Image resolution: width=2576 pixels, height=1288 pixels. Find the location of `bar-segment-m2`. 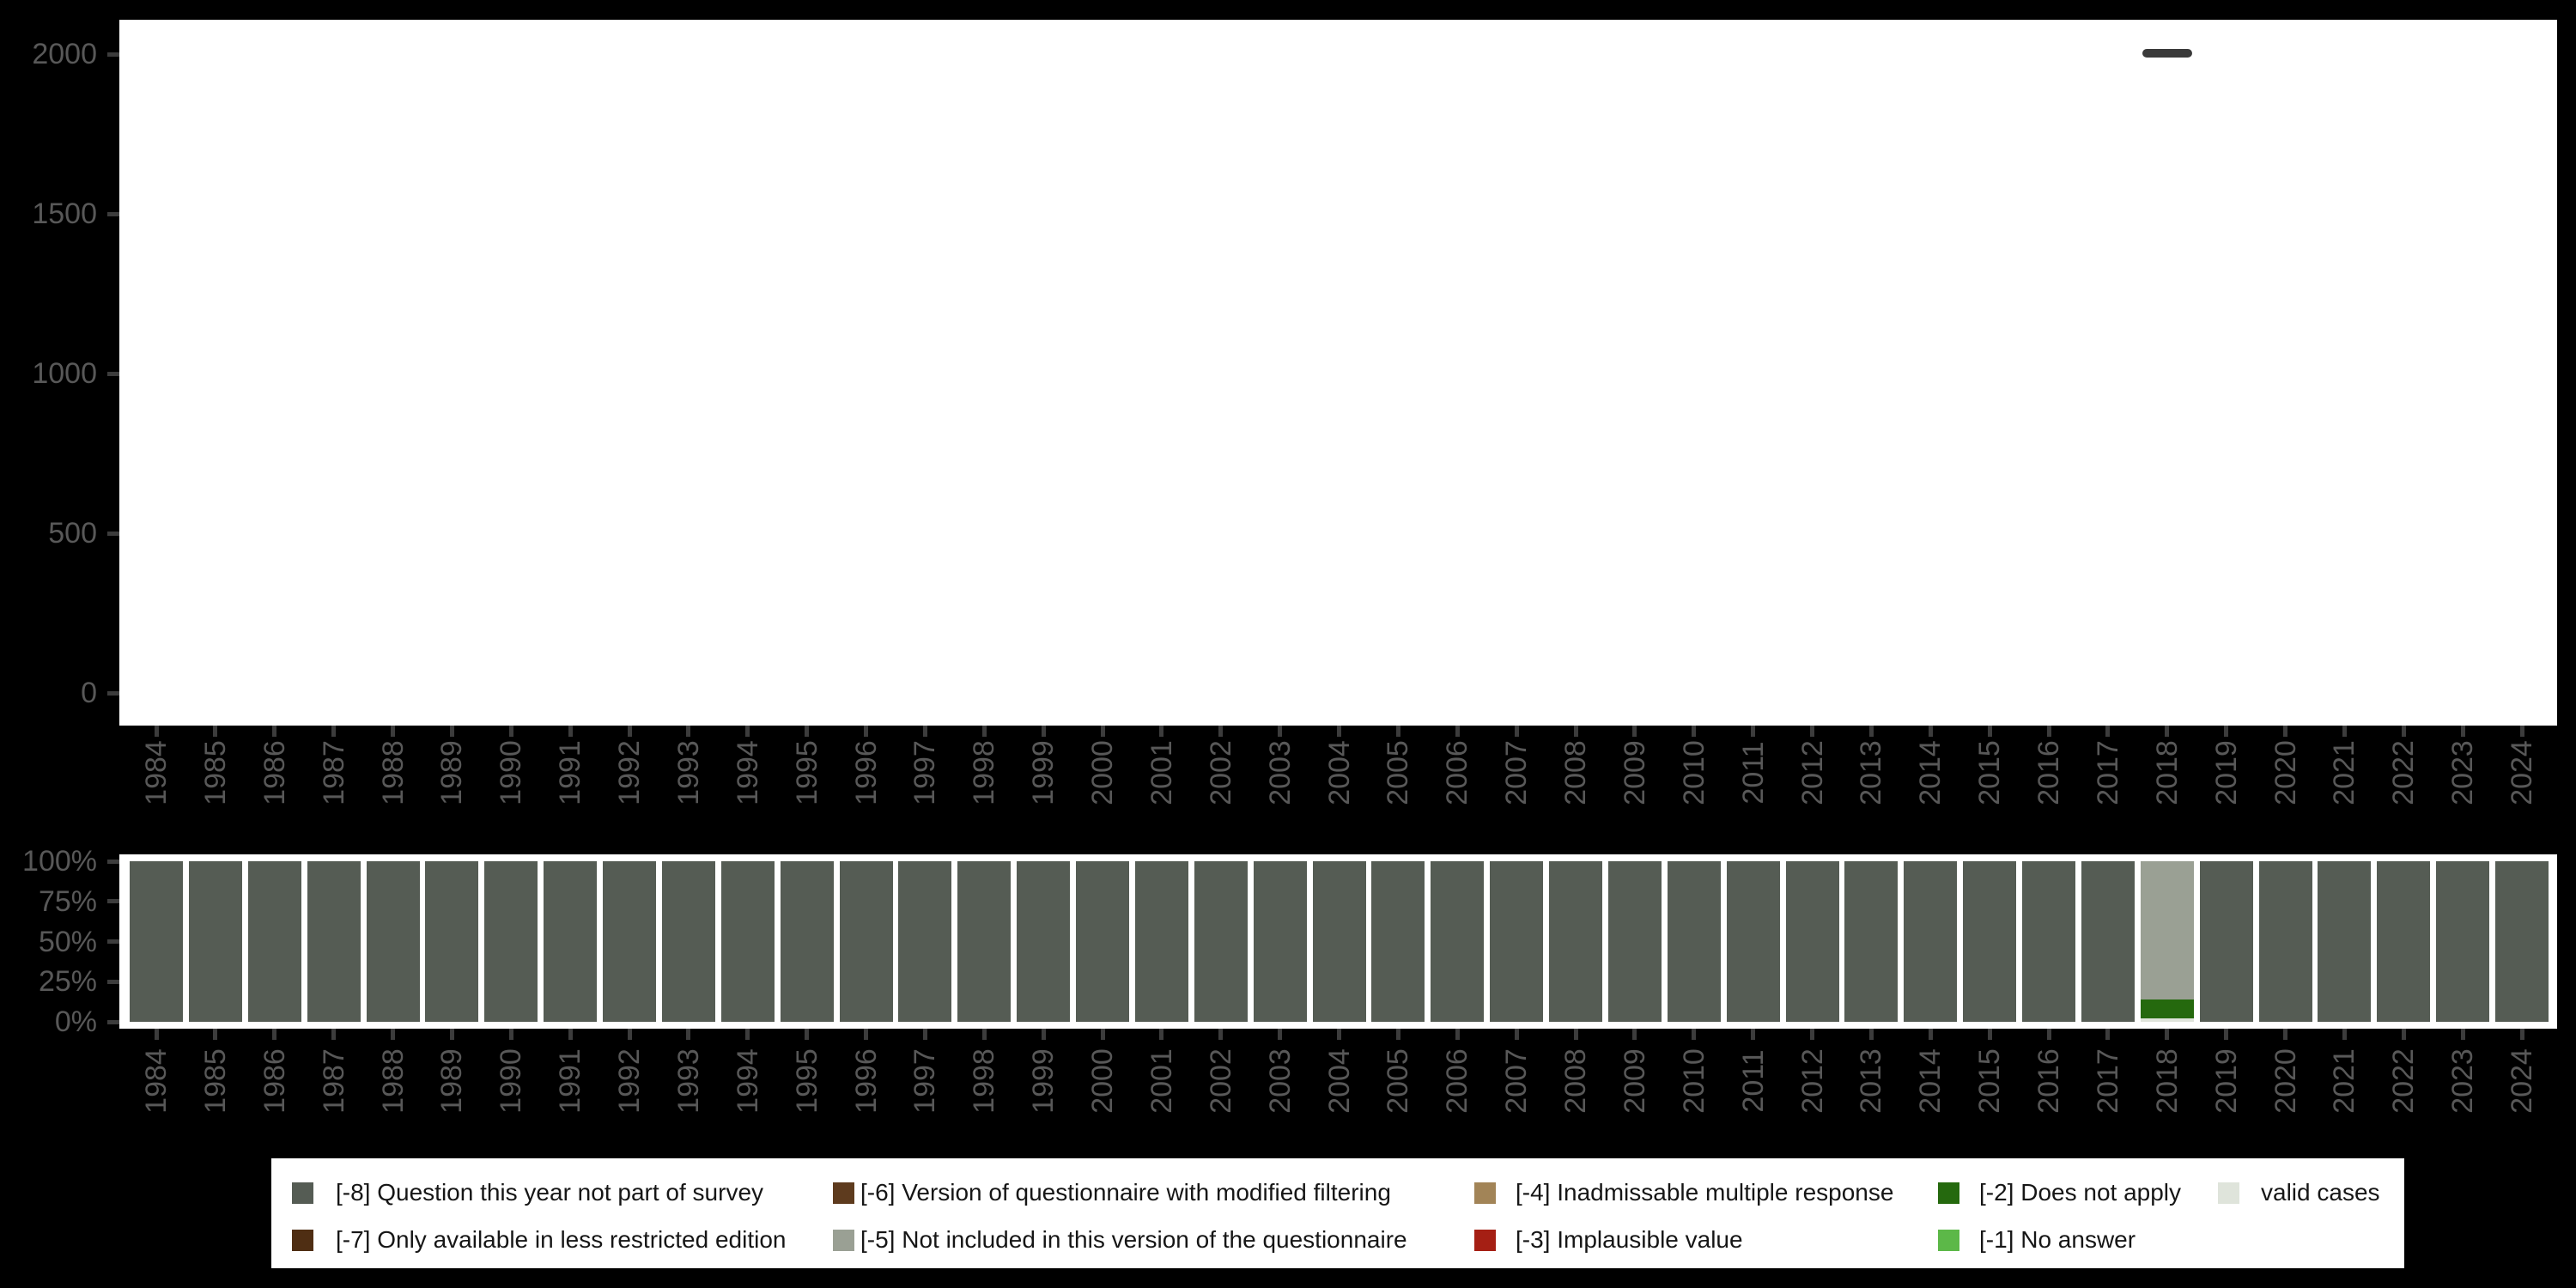

bar-segment-m2 is located at coordinates (2167, 1009).